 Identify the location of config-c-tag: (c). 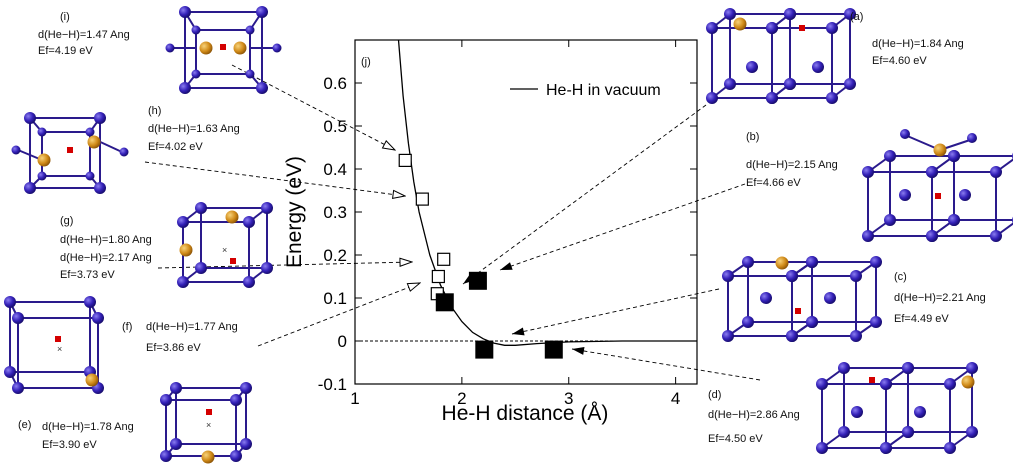
(900, 277).